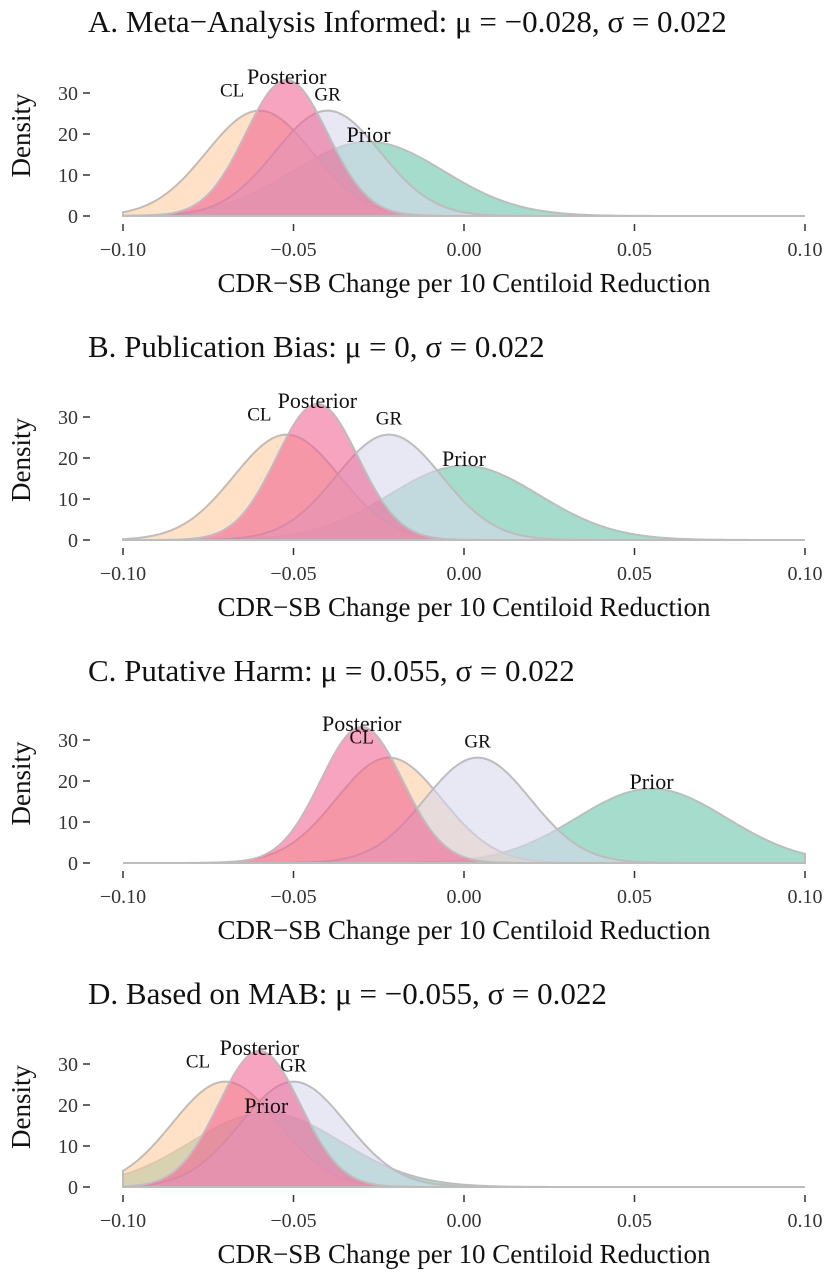 This screenshot has width=837, height=1280. Describe the element at coordinates (316, 346) in the screenshot. I see `panel-title: B. Publication Bias: μ = 0, σ = 0.022` at that location.